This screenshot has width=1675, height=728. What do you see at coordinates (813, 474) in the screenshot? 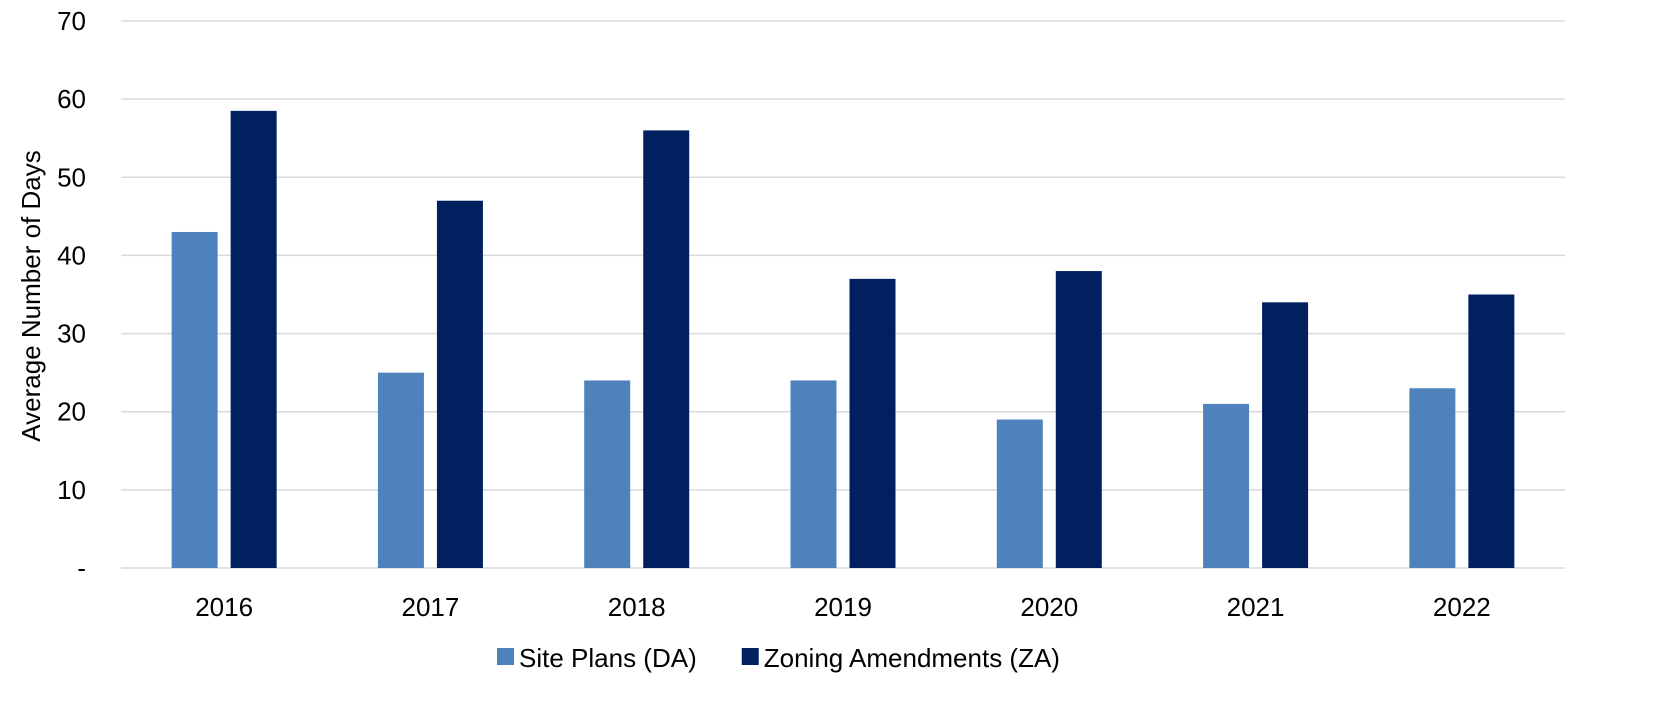
I see `bar-site-plans-da-2019` at bounding box center [813, 474].